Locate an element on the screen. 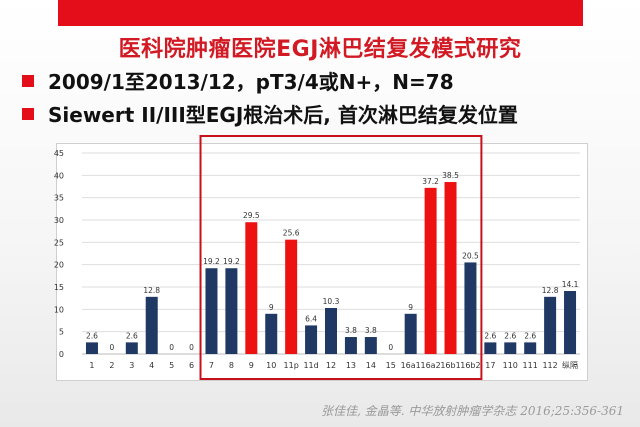 The width and height of the screenshot is (640, 427). x-tick-label: 4 is located at coordinates (151, 365).